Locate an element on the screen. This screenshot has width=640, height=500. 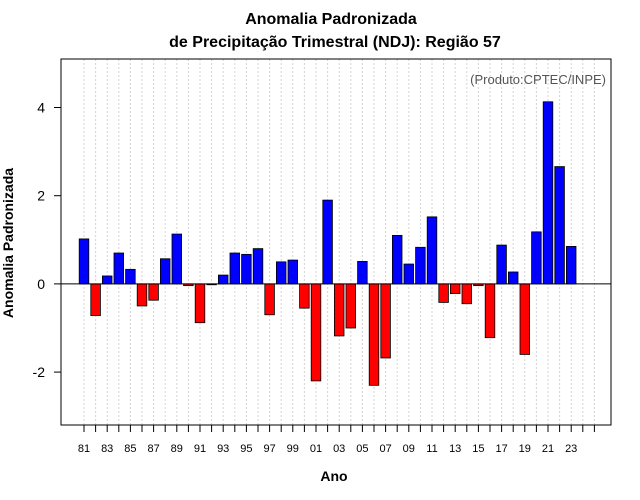
y-axis-label: Anomalia Padronizada is located at coordinates (8, 243).